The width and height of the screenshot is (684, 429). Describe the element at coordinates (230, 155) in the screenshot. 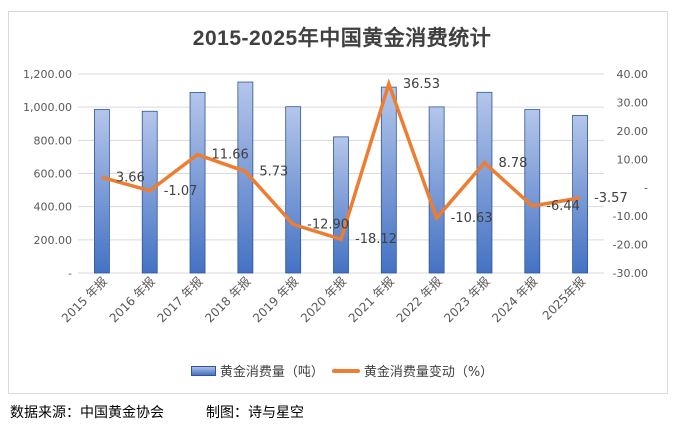

I see `data-label: 11.66` at that location.